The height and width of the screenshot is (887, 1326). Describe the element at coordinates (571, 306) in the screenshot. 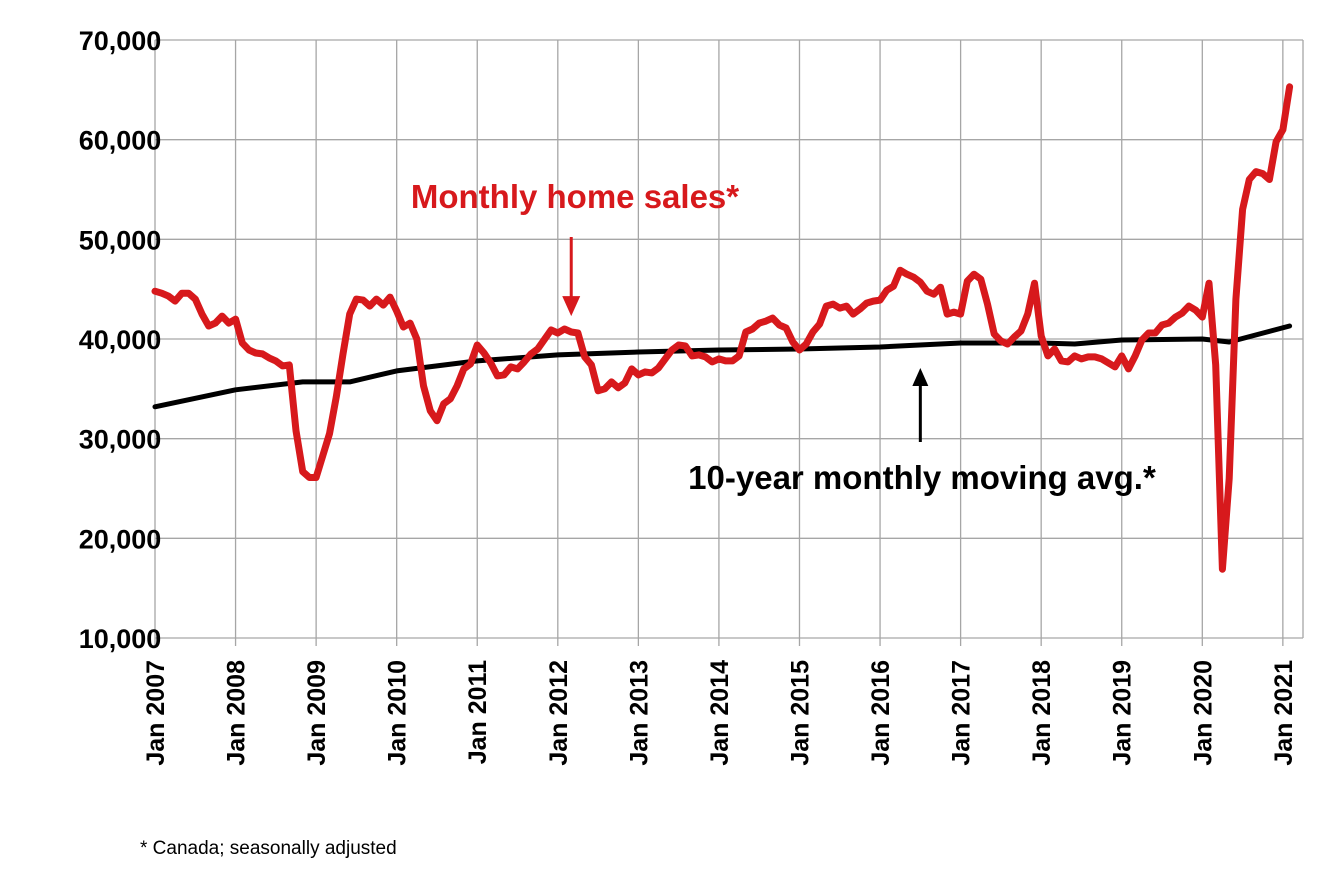

I see `annotation-arrowhead-monthly-home-sales` at that location.